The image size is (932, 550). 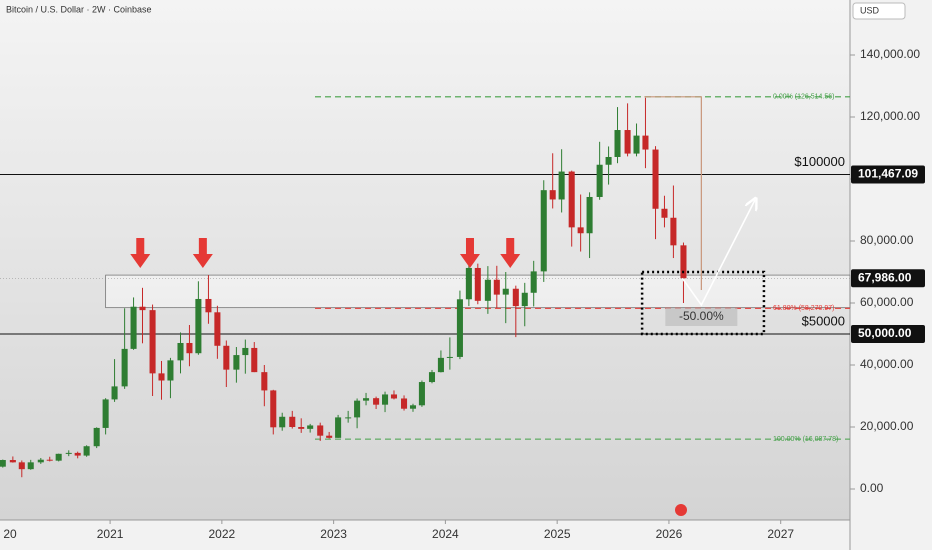 What do you see at coordinates (887, 426) in the screenshot?
I see `y-tick-label: 20,000.00` at bounding box center [887, 426].